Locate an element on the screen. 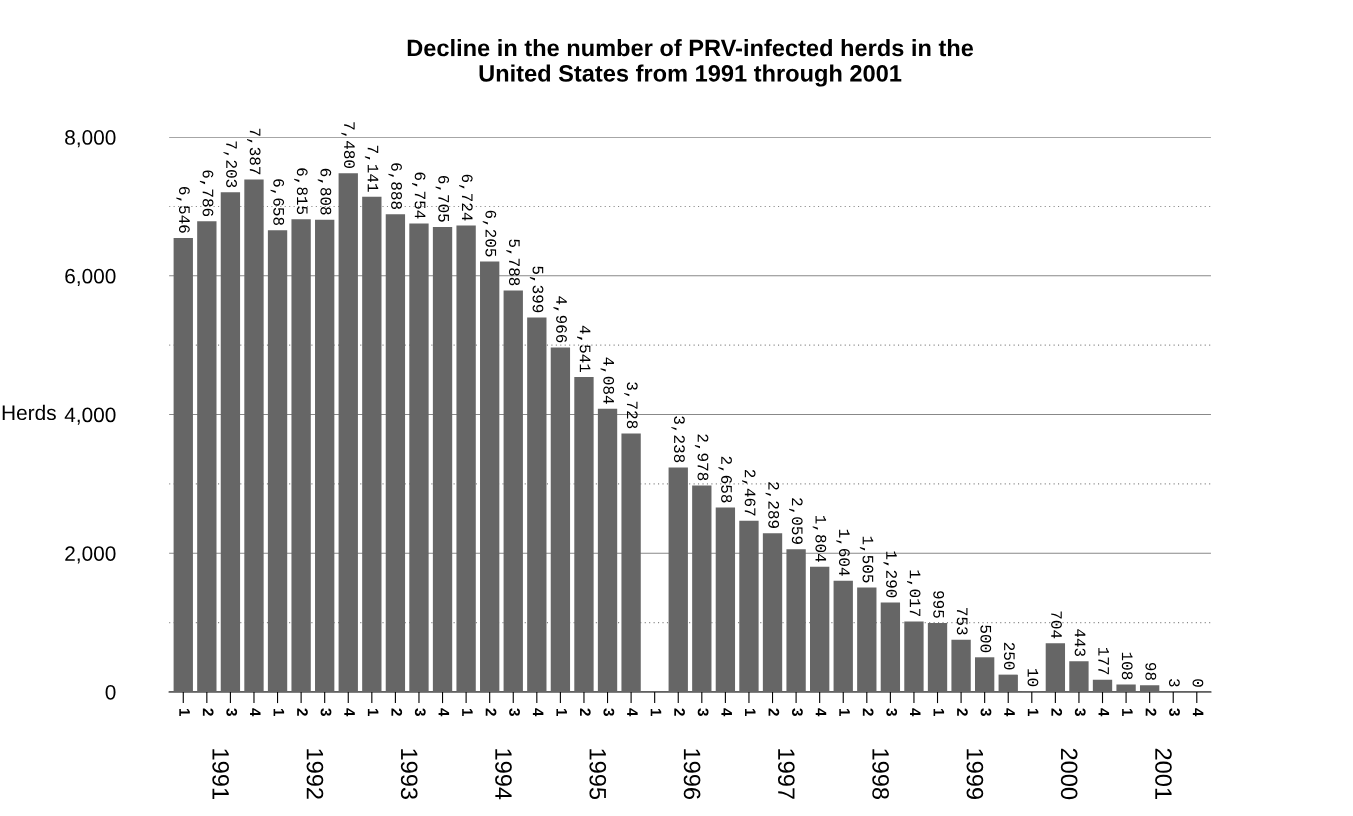 Image resolution: width=1353 pixels, height=816 pixels. data-label: 2,289 is located at coordinates (772, 505).